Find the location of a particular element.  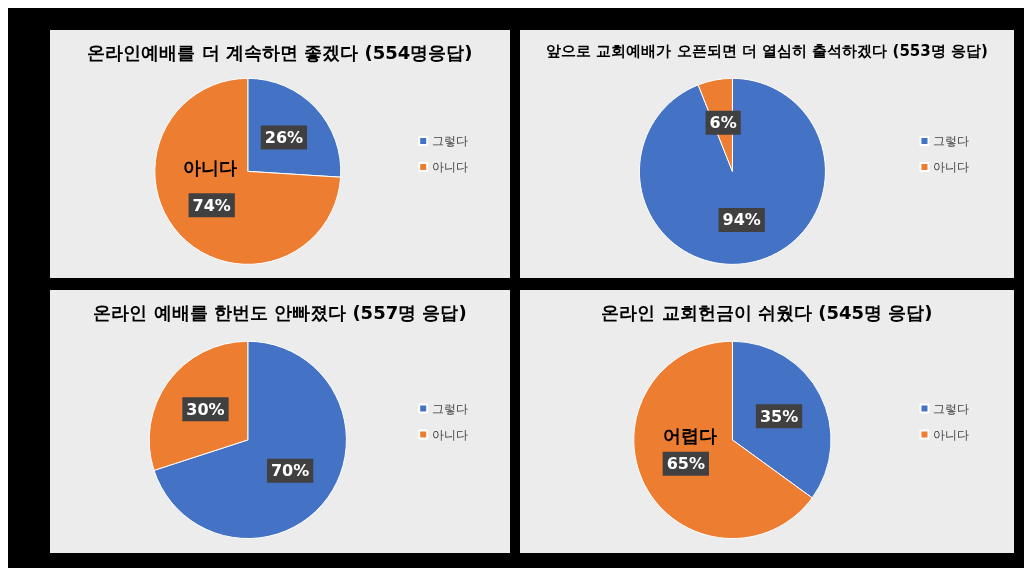

chart-title: 온라인 예배를 한번도 안빠졌다 (557명 응답) is located at coordinates (280, 312).